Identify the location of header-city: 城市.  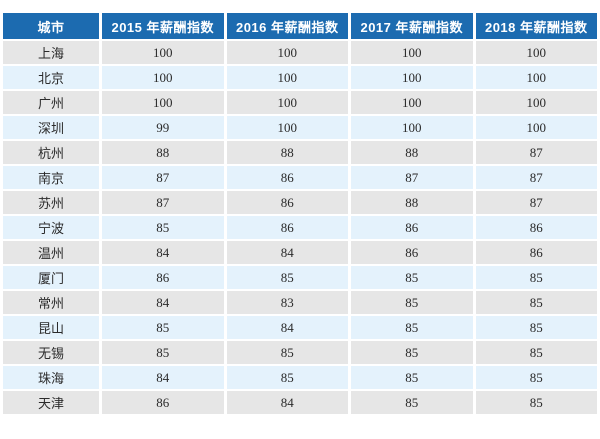
(51, 26).